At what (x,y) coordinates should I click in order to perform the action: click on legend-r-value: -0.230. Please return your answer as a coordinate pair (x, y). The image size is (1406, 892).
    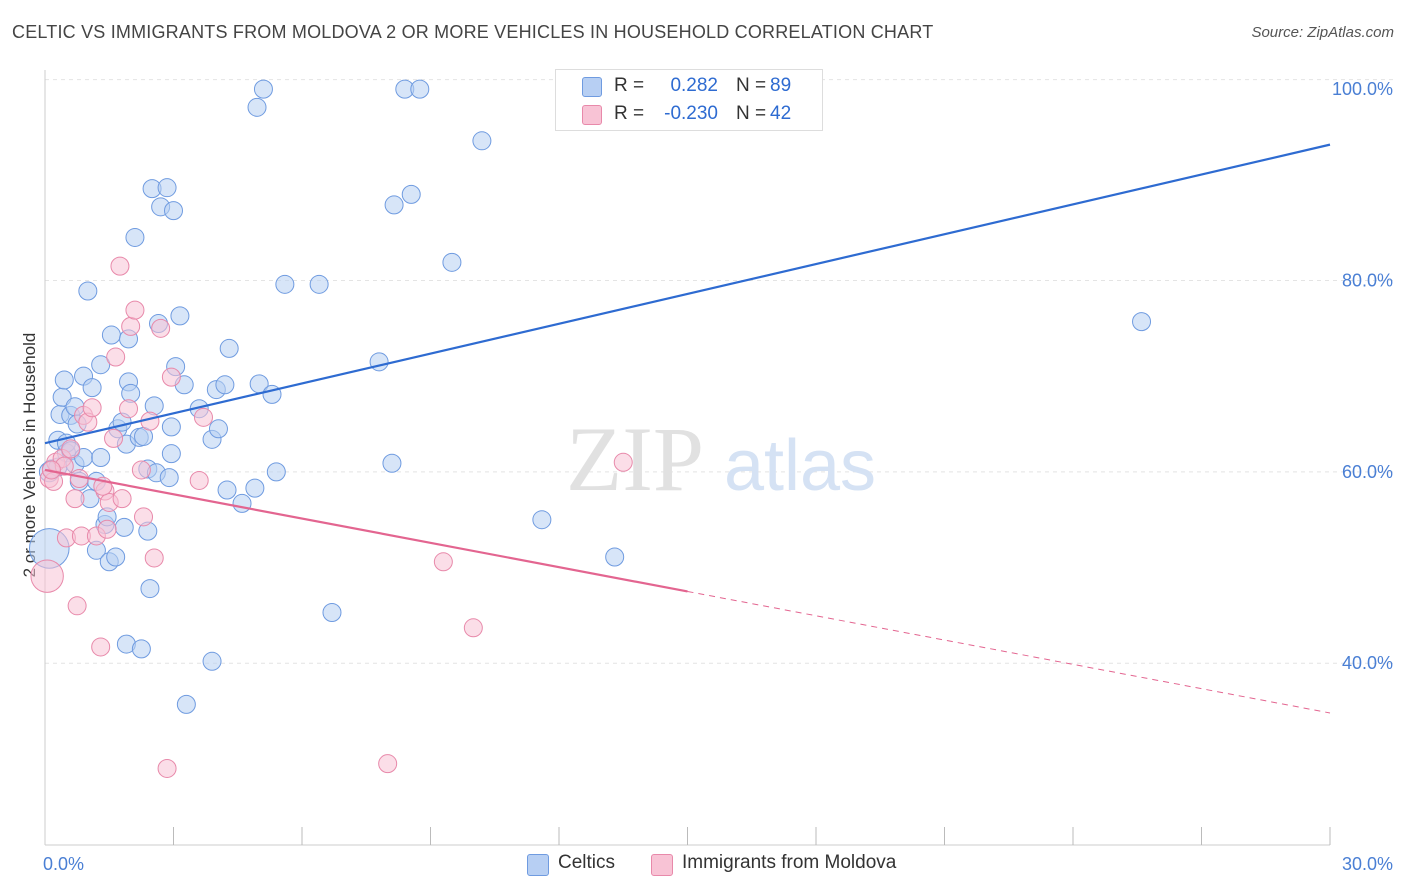
    Looking at the image, I should click on (691, 113).